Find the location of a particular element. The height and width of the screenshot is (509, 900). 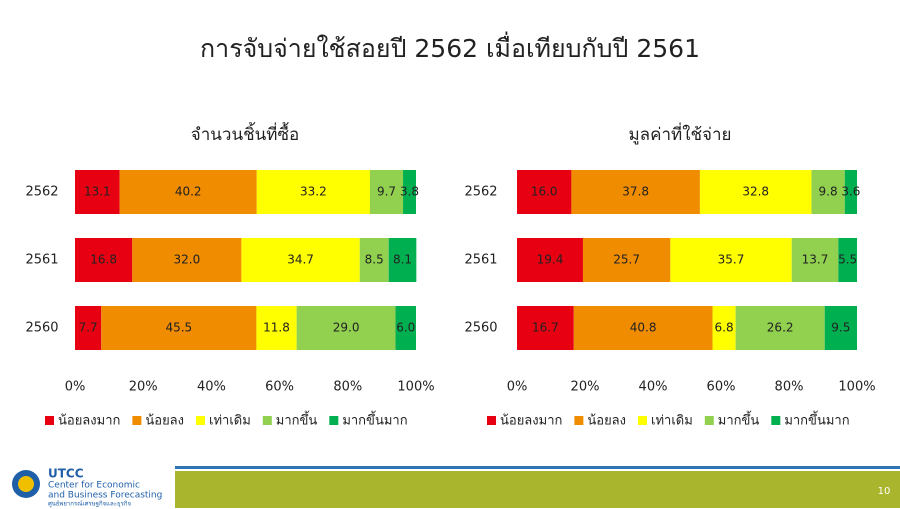

logo-thai: ศูนย์พยากรณ์เศรษฐกิจและธุรกิจ is located at coordinates (89, 504).